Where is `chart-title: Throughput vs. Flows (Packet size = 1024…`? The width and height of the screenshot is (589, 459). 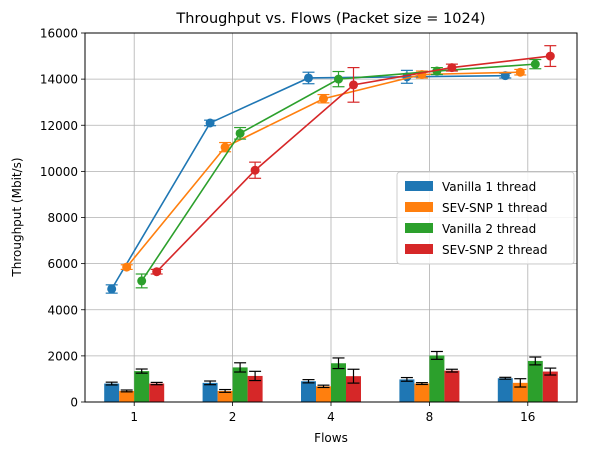
chart-title: Throughput vs. Flows (Packet size = 1024… is located at coordinates (330, 19).